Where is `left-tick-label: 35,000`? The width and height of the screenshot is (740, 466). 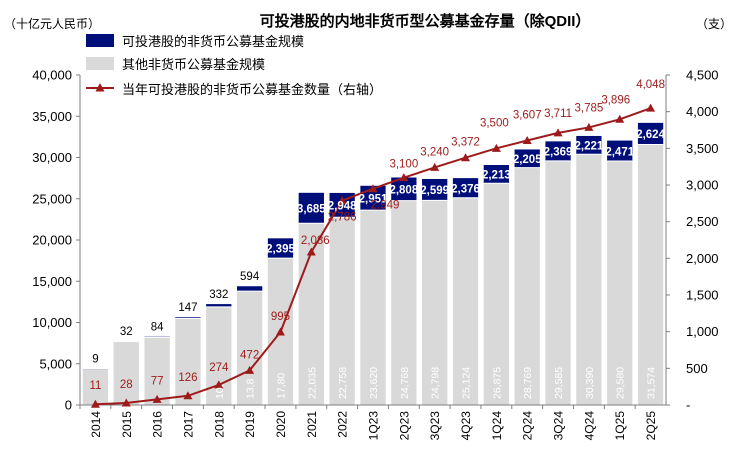
left-tick-label: 35,000 is located at coordinates (52, 116).